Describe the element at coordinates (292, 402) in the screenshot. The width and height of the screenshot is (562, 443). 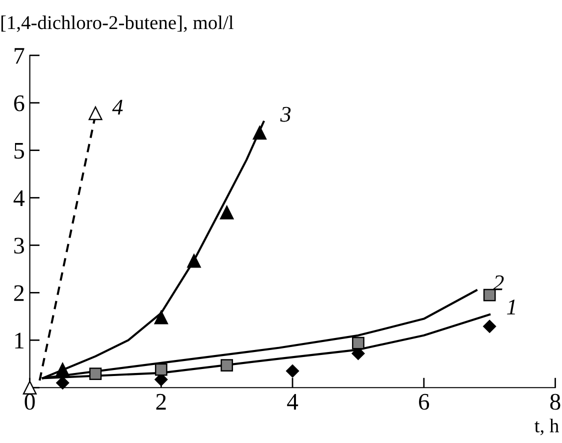
I see `x-tick-label: 4` at that location.